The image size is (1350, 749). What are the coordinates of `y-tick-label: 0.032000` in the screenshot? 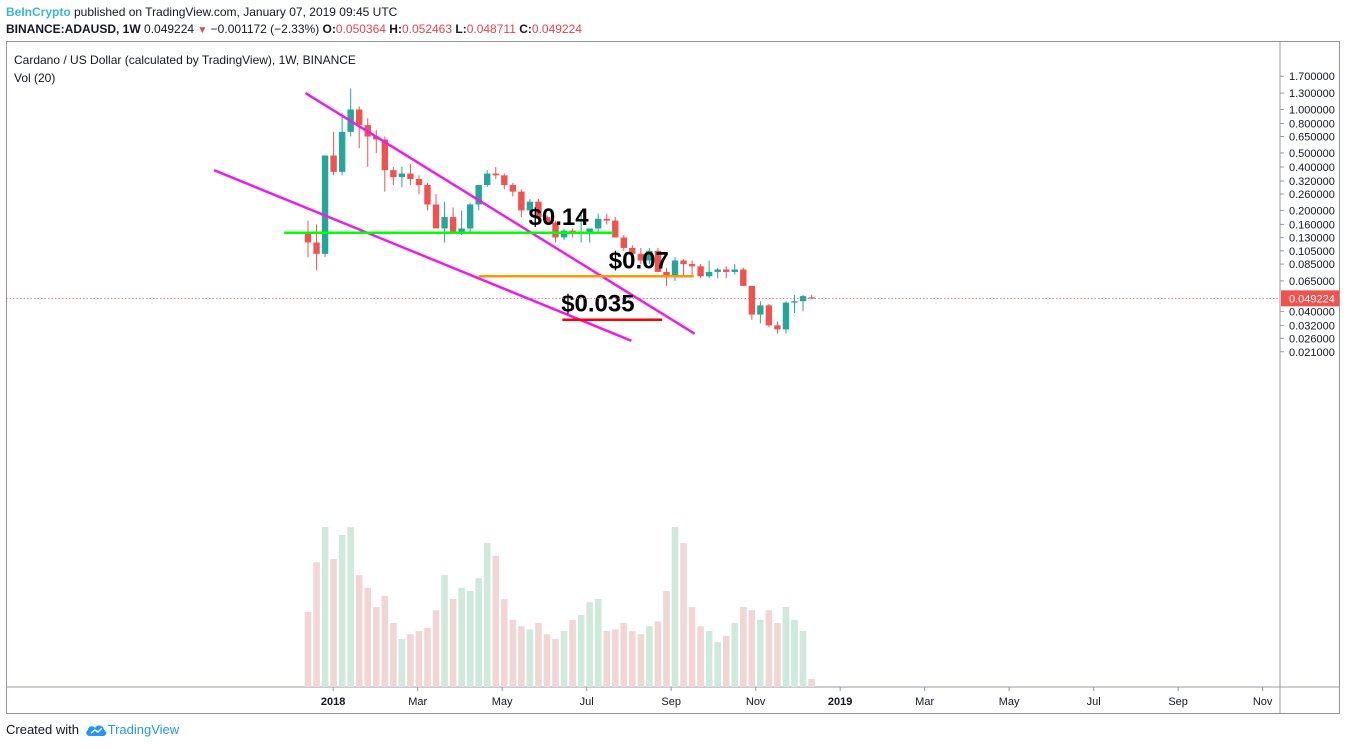 It's located at (1312, 326).